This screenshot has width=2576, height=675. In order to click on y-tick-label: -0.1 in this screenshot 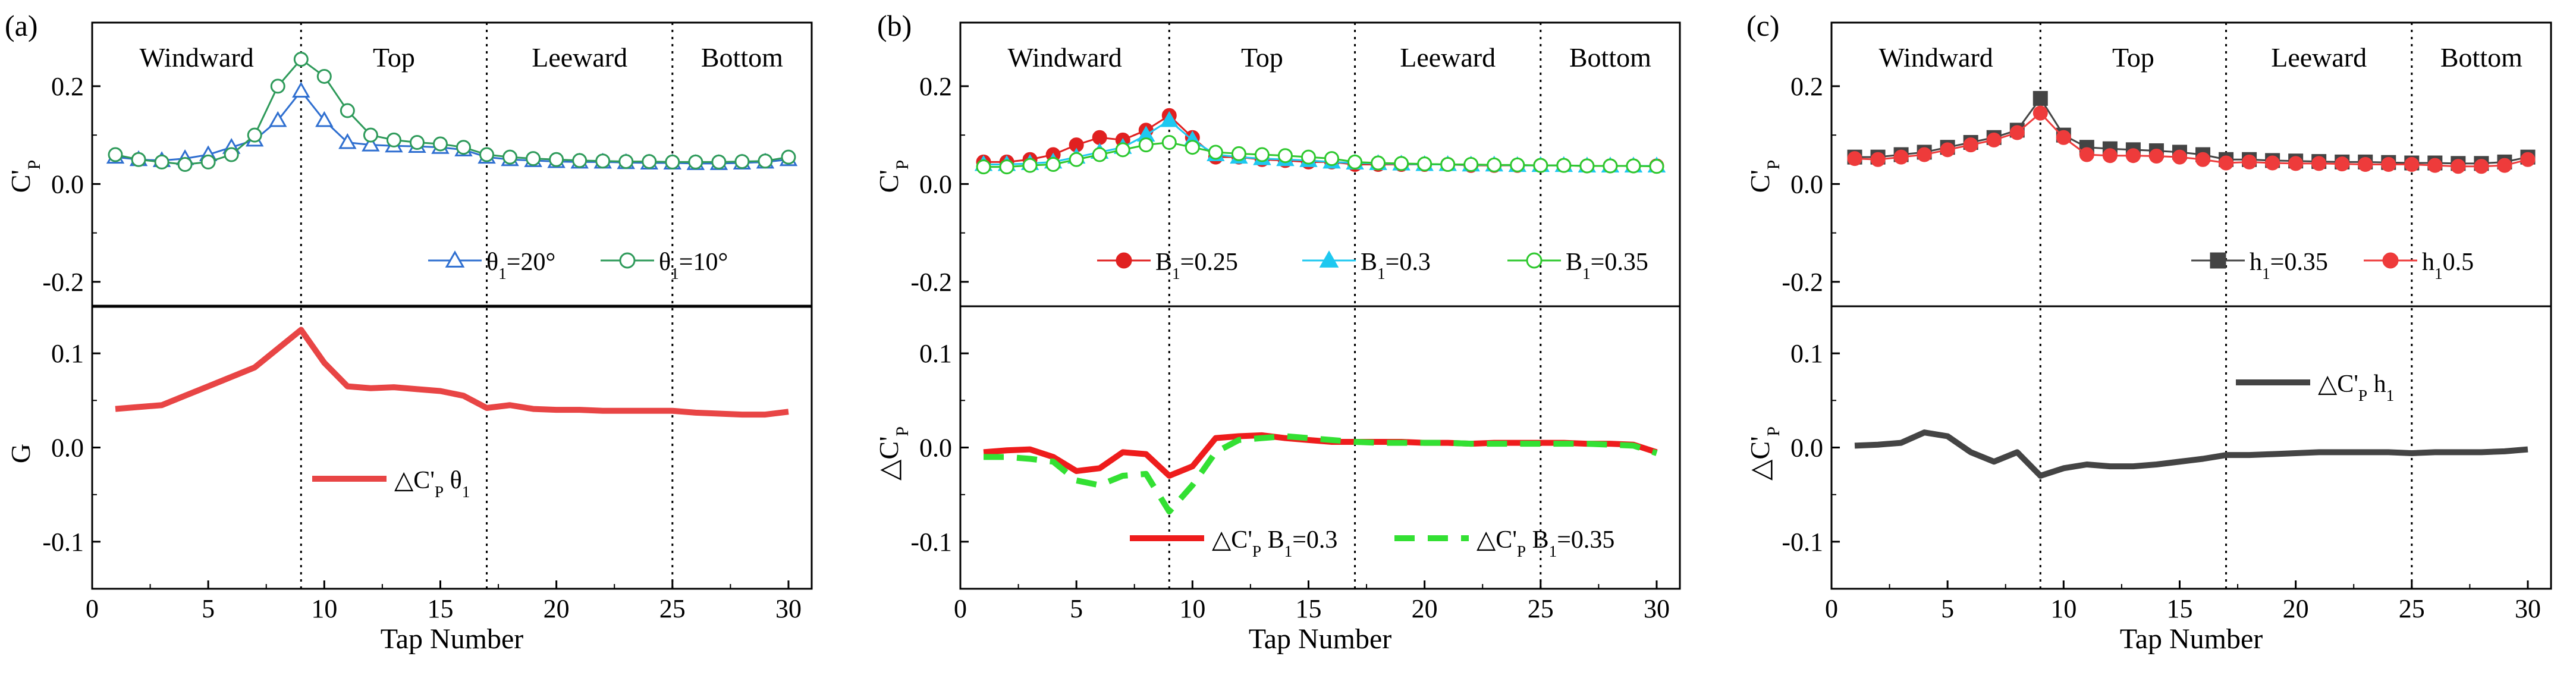, I will do `click(1802, 542)`.